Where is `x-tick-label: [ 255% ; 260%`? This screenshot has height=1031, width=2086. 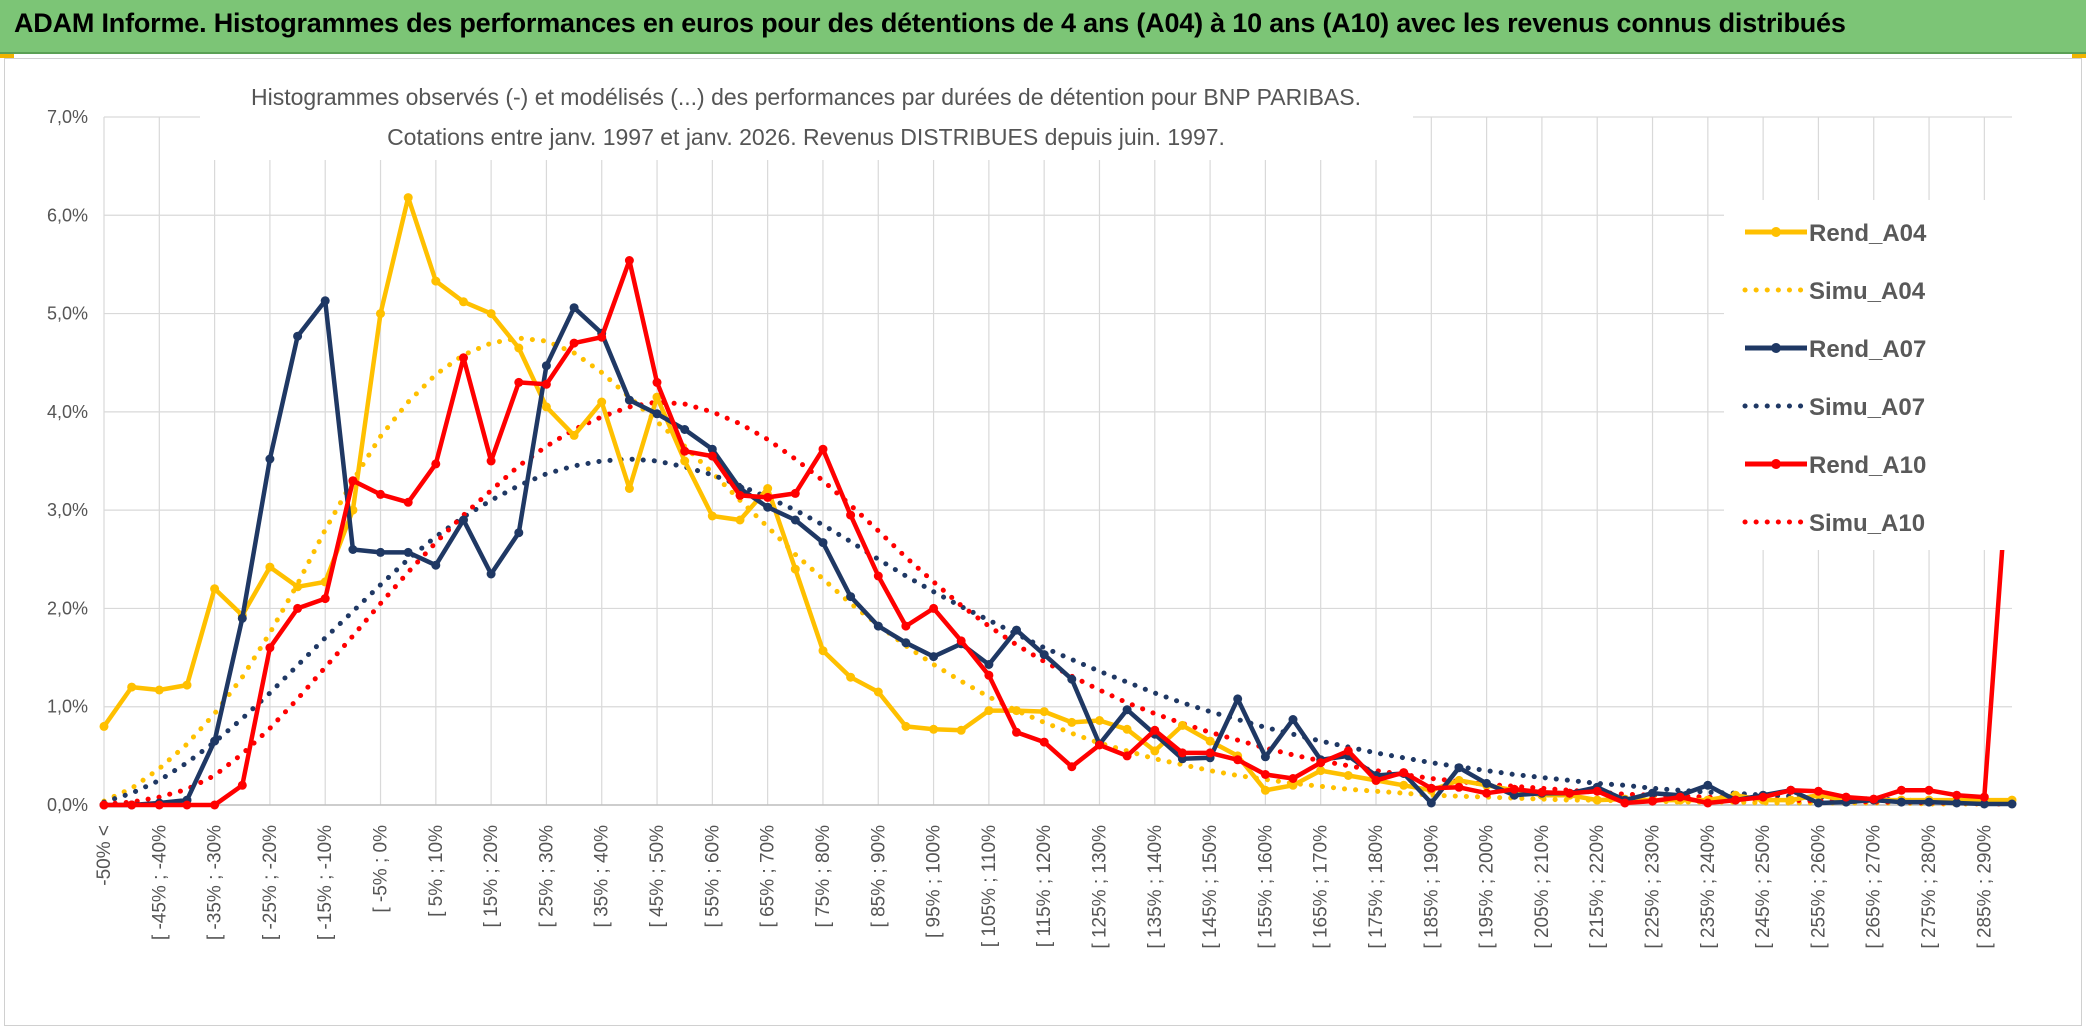 x-tick-label: [ 255% ; 260% is located at coordinates (1818, 887).